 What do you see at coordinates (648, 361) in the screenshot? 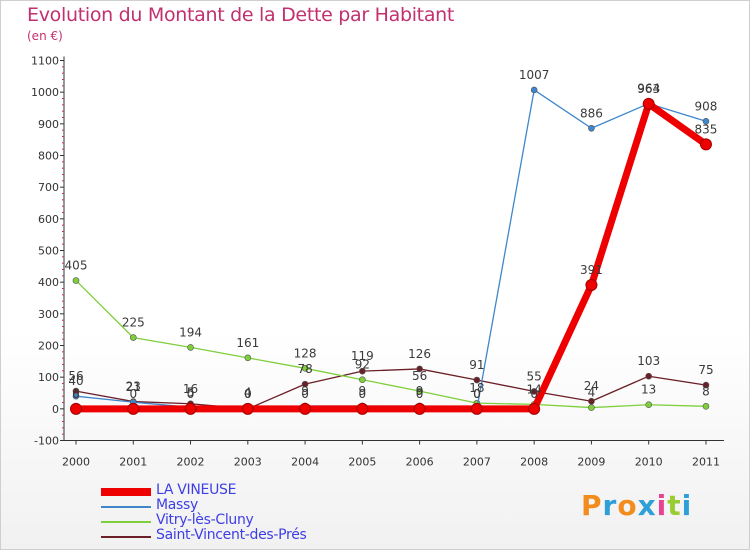
I see `data-label: 103` at bounding box center [648, 361].